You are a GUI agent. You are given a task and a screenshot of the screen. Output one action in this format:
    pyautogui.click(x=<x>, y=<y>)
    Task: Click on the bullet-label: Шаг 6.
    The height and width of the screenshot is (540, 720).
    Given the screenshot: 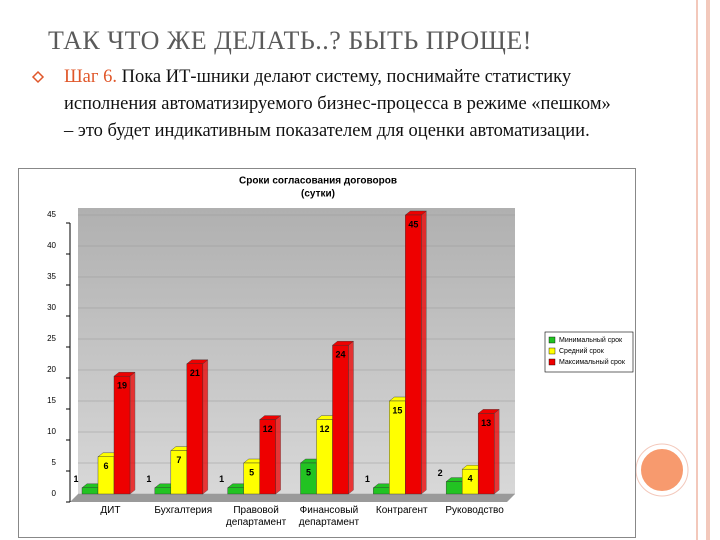 What is the action you would take?
    pyautogui.click(x=90, y=77)
    